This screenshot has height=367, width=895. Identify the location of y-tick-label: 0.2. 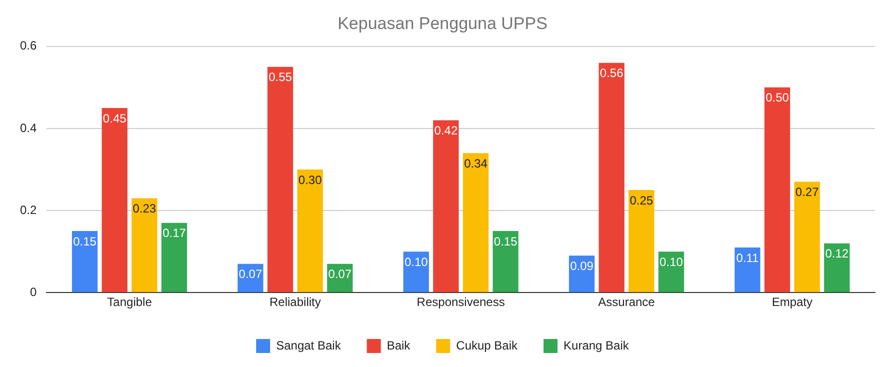
(28, 209).